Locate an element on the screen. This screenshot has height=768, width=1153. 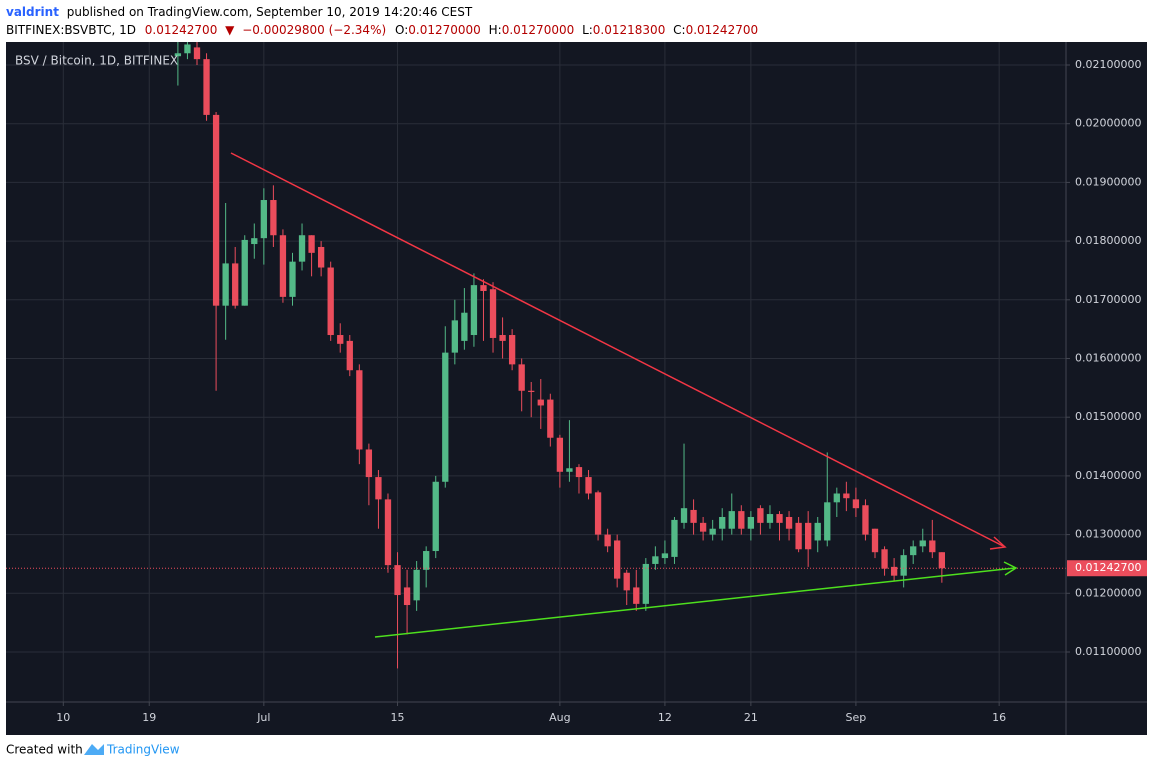
close-value: 0.01242700 is located at coordinates (722, 30).